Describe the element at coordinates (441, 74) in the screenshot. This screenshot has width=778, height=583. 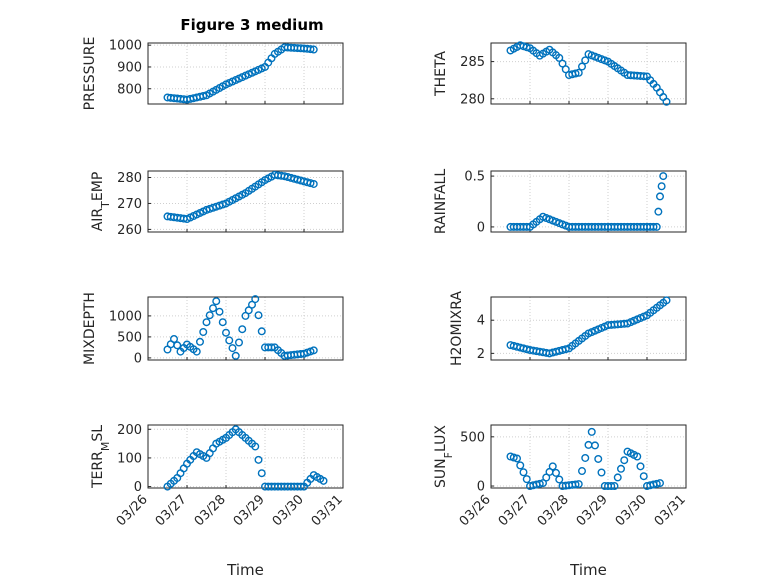
I see `y-axis-label: THETA` at that location.